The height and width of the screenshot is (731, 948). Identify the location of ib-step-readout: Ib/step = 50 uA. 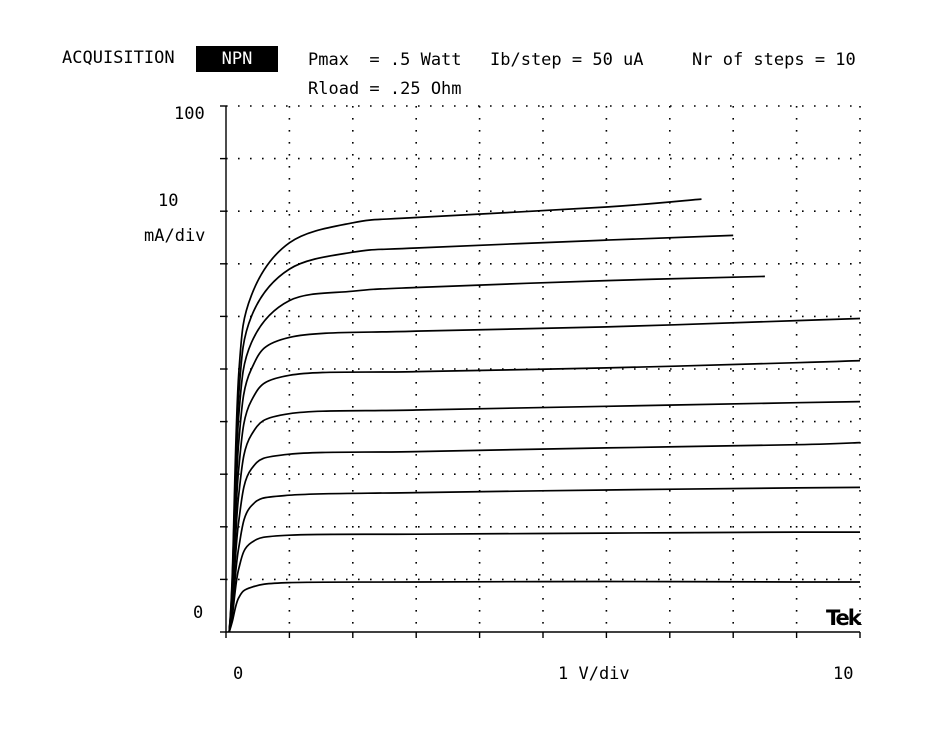
(567, 60).